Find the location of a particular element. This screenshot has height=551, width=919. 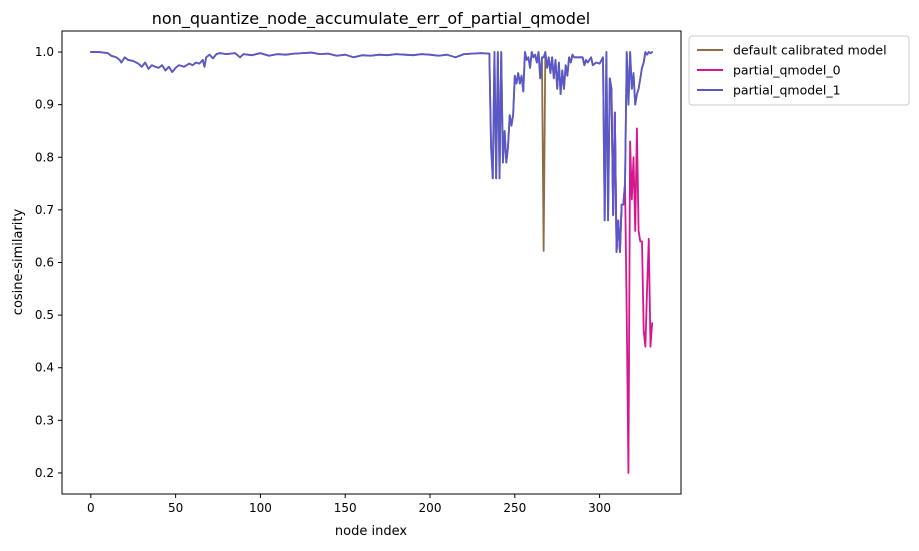

y-tick-label: 0.4 is located at coordinates (44, 368).